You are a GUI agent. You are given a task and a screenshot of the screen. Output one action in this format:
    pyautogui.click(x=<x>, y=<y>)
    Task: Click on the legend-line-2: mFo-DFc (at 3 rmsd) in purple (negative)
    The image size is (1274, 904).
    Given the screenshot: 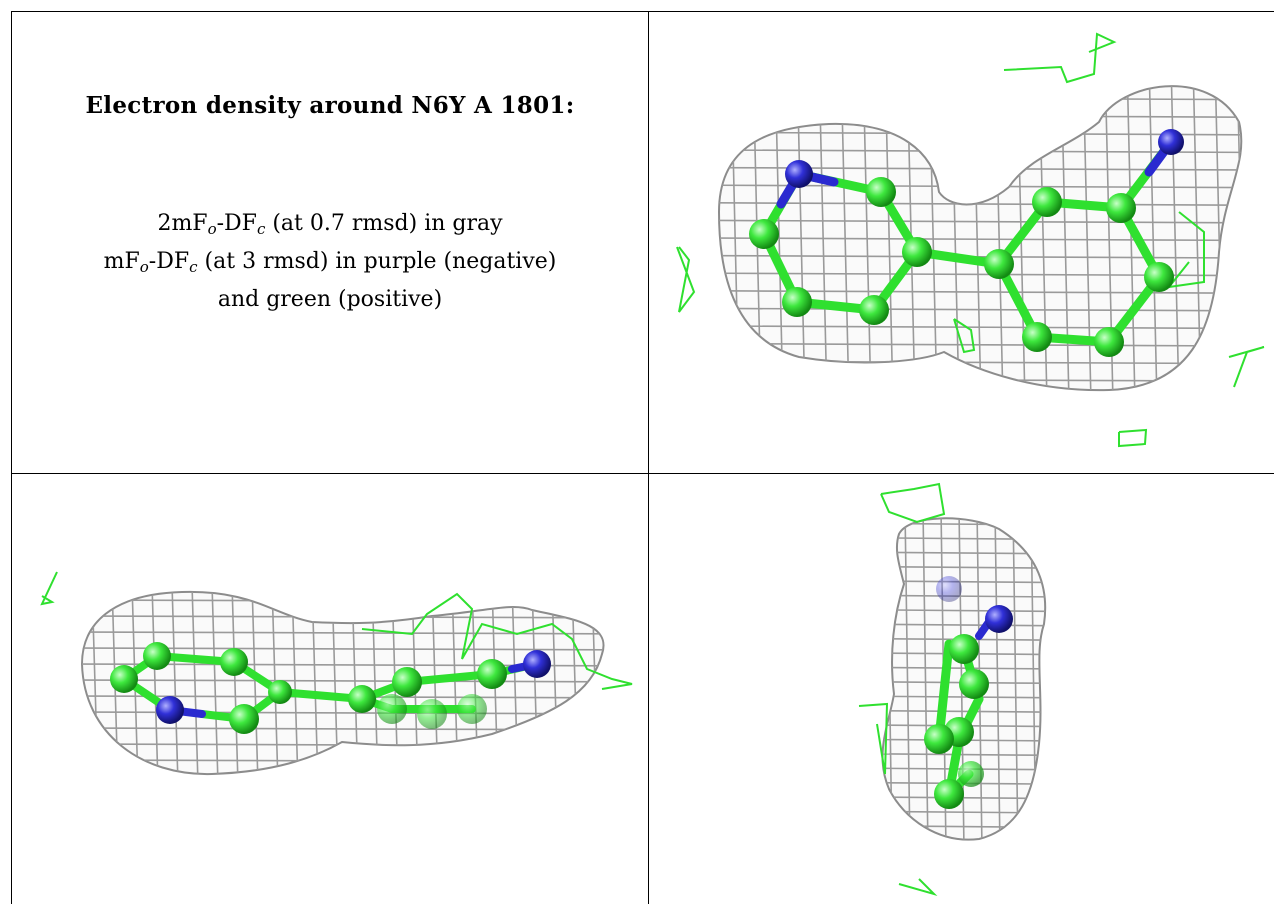 What is the action you would take?
    pyautogui.click(x=330, y=262)
    